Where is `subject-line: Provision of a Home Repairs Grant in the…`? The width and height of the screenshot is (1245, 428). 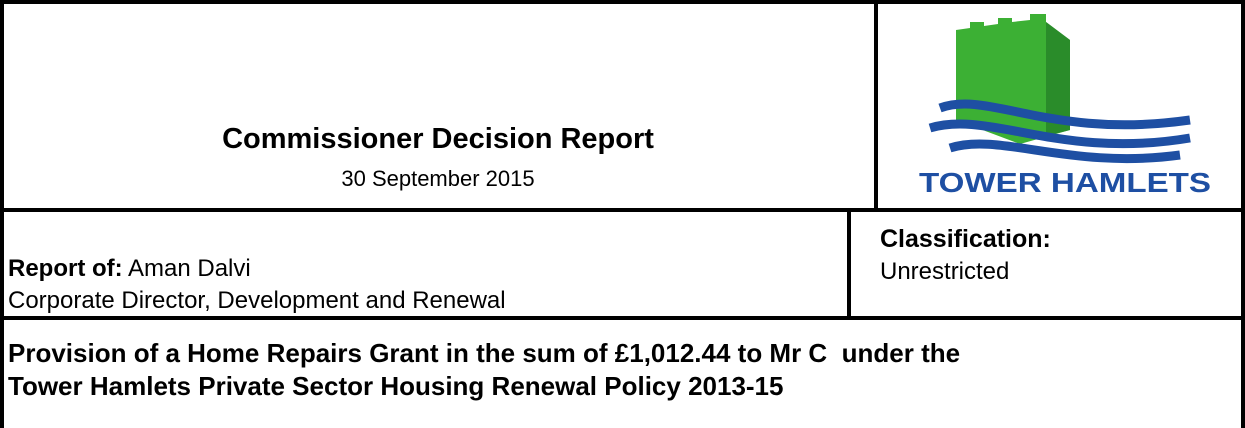 subject-line: Provision of a Home Repairs Grant in the… is located at coordinates (484, 353).